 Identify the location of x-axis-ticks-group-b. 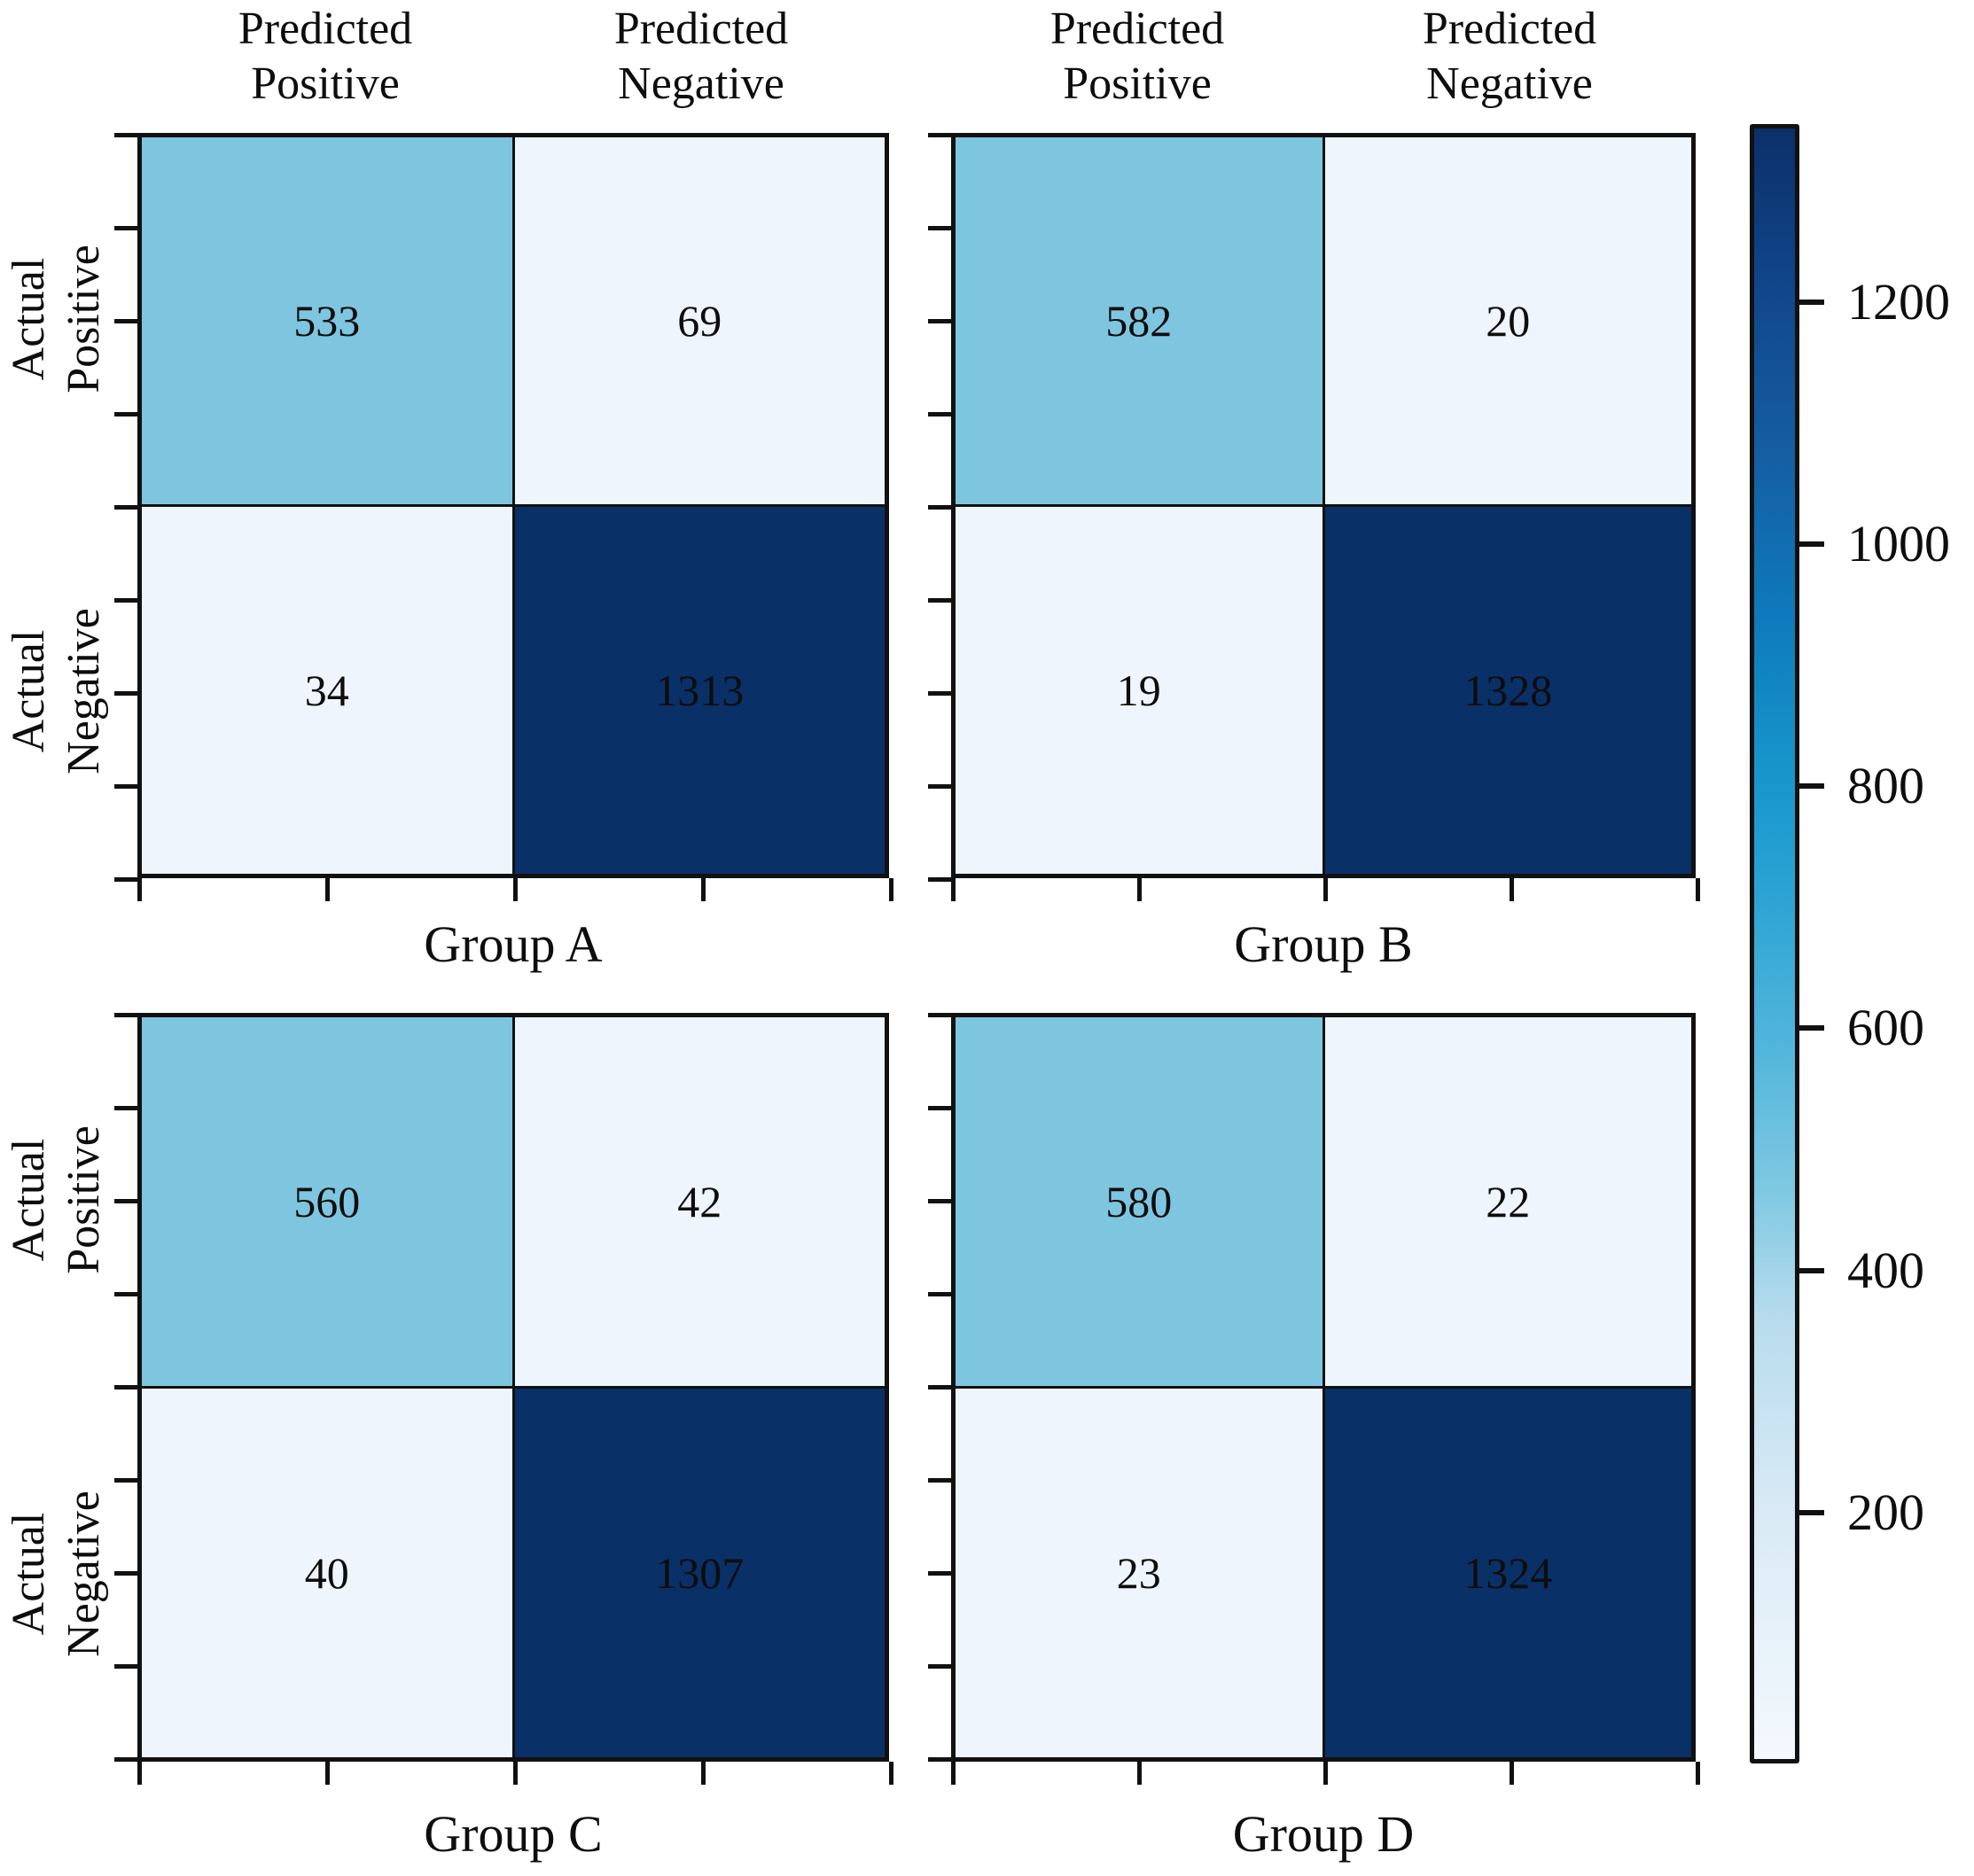
(1326, 889).